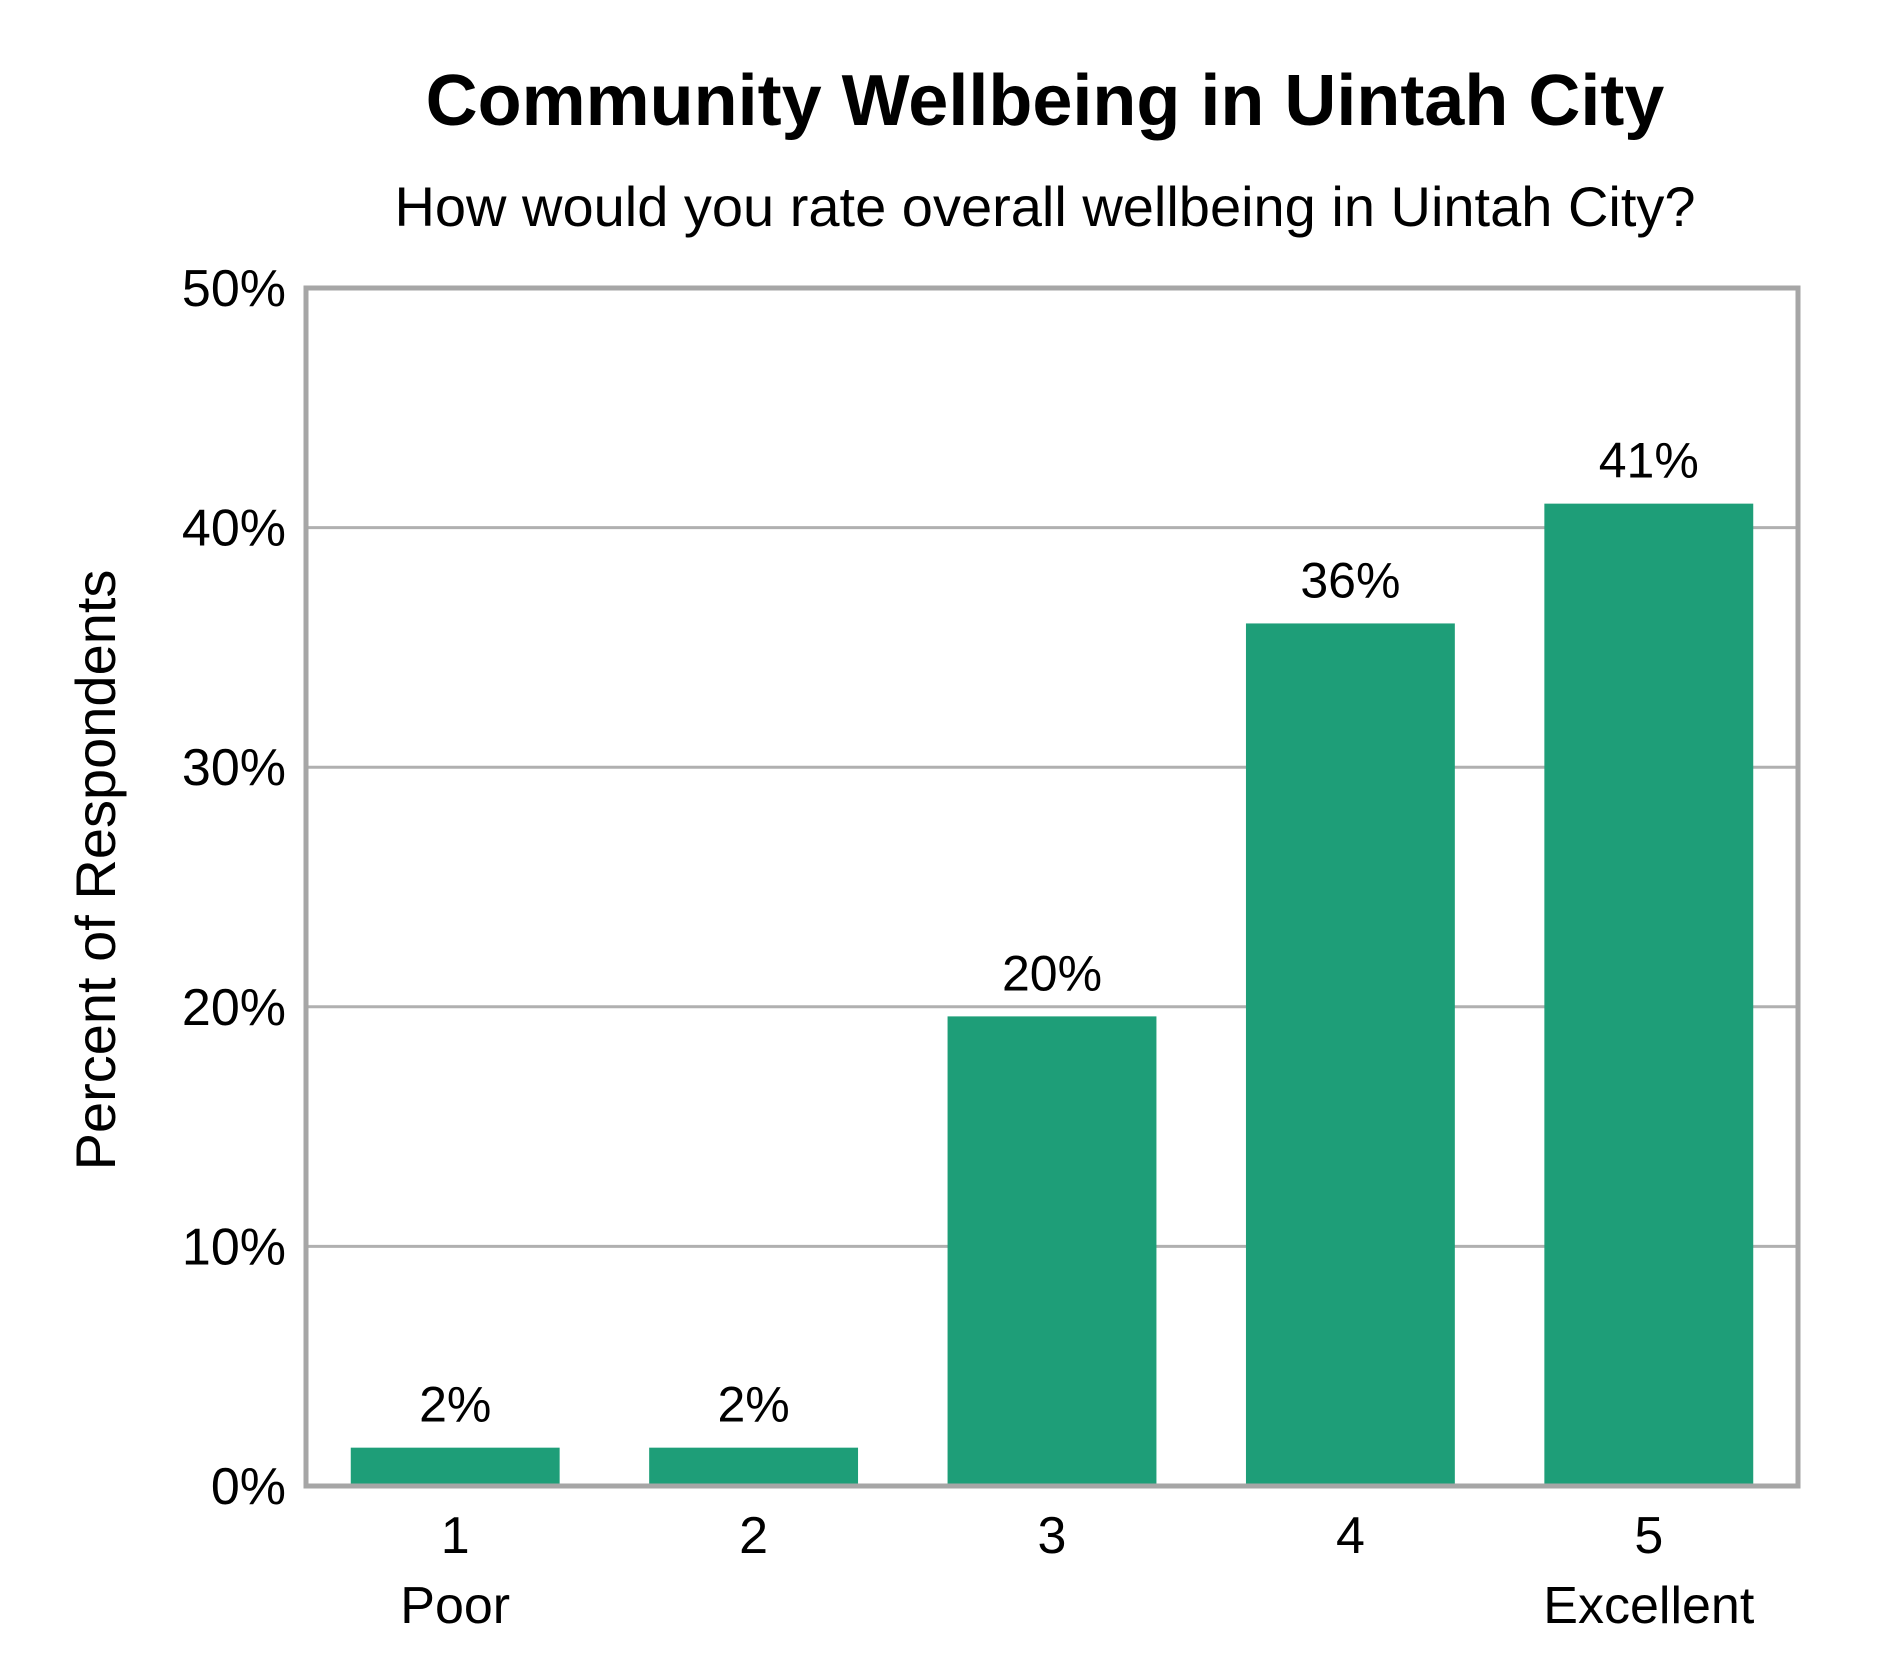 The image size is (1890, 1680). I want to click on data-label: 41%, so click(1649, 461).